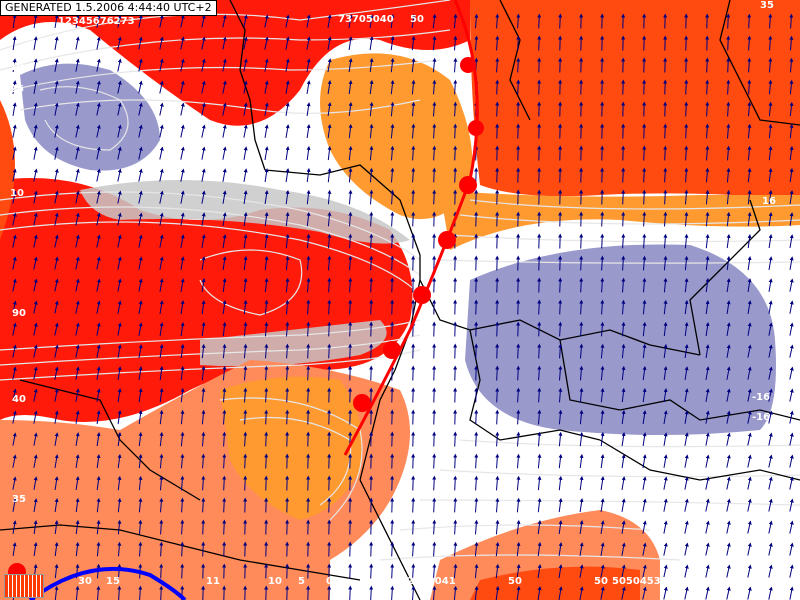  Describe the element at coordinates (418, 234) in the screenshot. I see `warm-front-bulbs` at that location.